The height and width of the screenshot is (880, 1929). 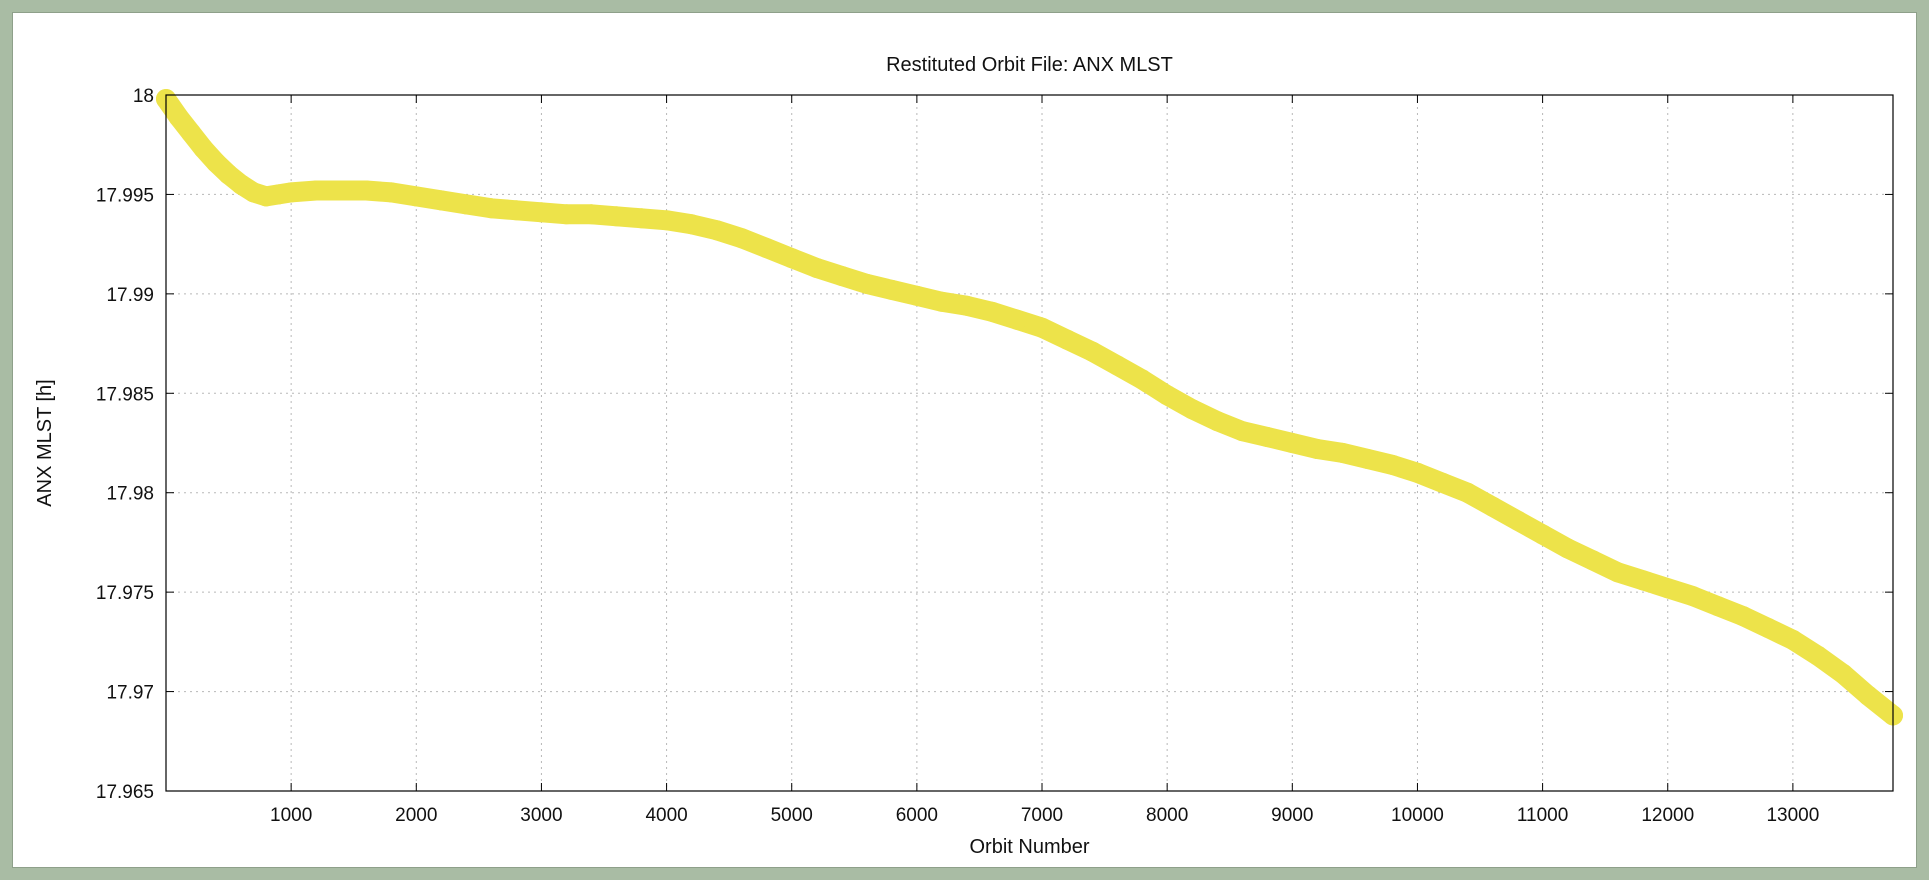 I want to click on y-tick-label: 17.98, so click(x=130, y=494).